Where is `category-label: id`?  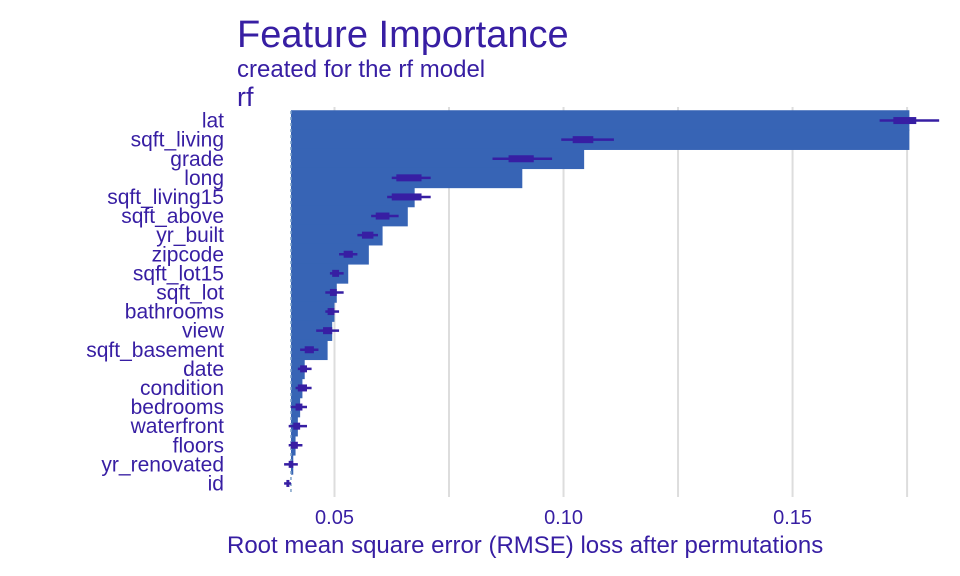 category-label: id is located at coordinates (216, 483).